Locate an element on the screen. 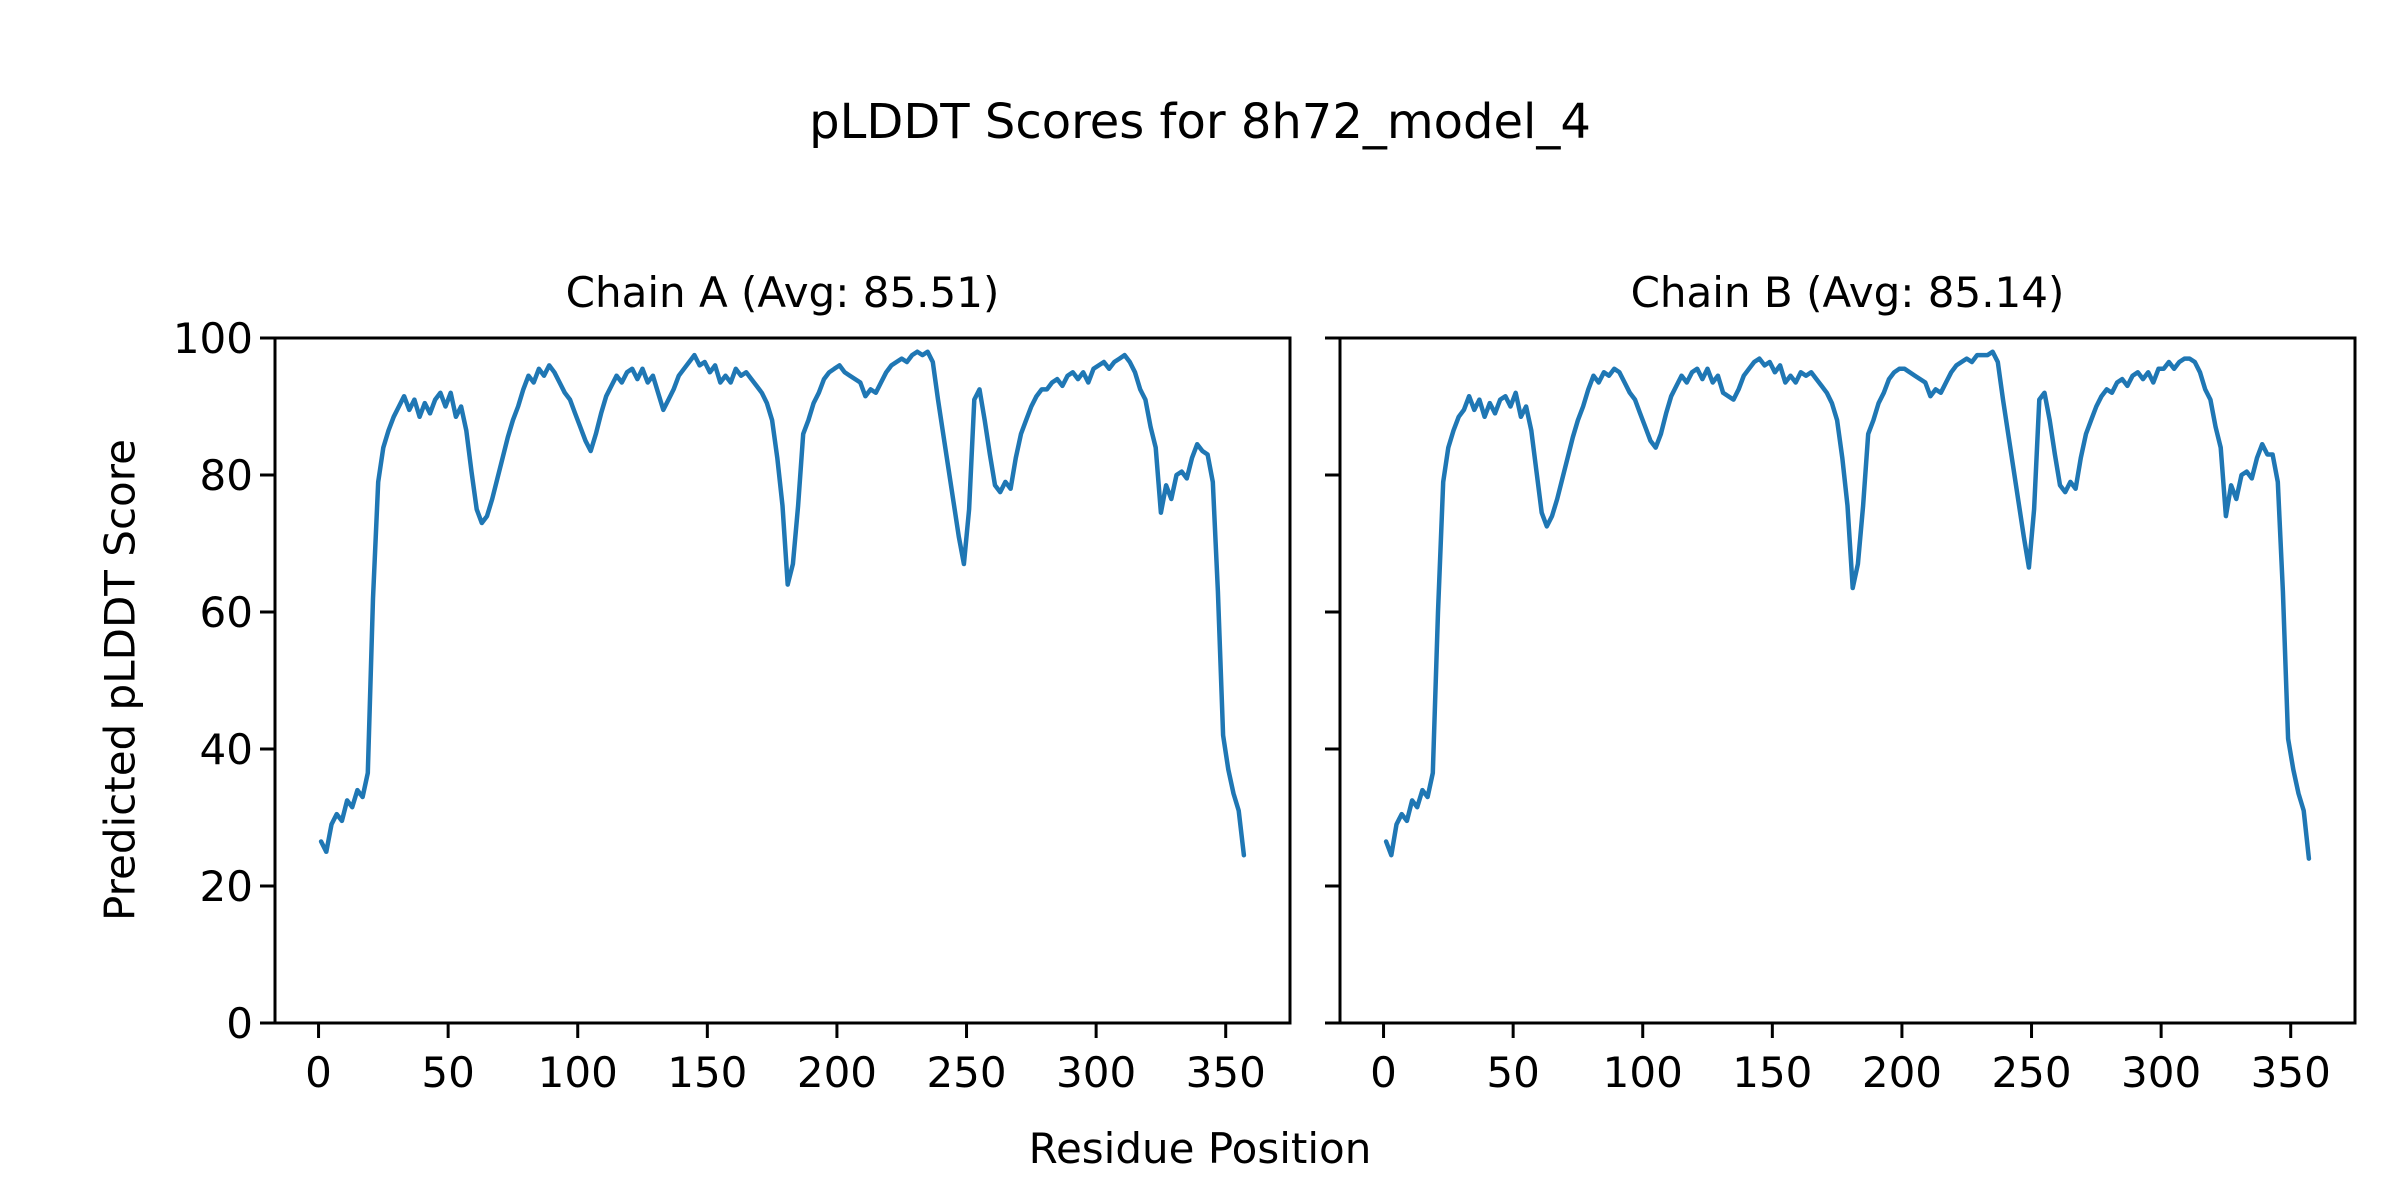  y-tick-label: 60 is located at coordinates (226, 612).